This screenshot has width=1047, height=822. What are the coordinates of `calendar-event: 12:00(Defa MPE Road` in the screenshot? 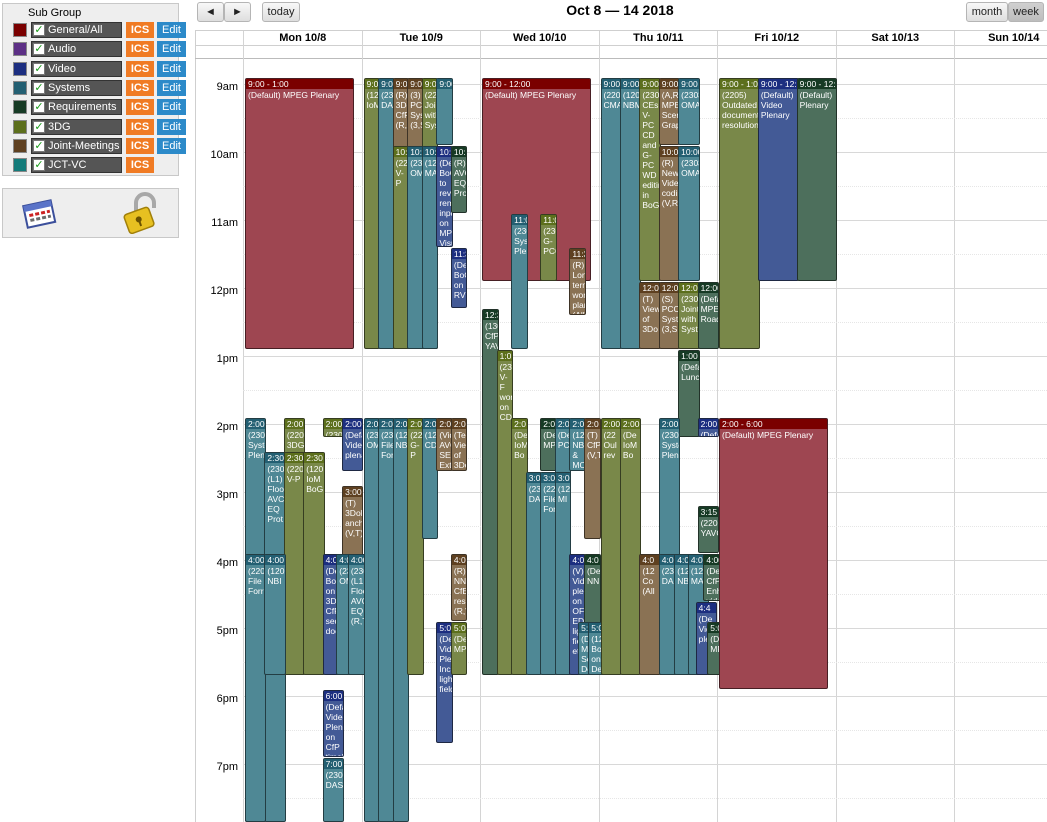 It's located at (708, 315).